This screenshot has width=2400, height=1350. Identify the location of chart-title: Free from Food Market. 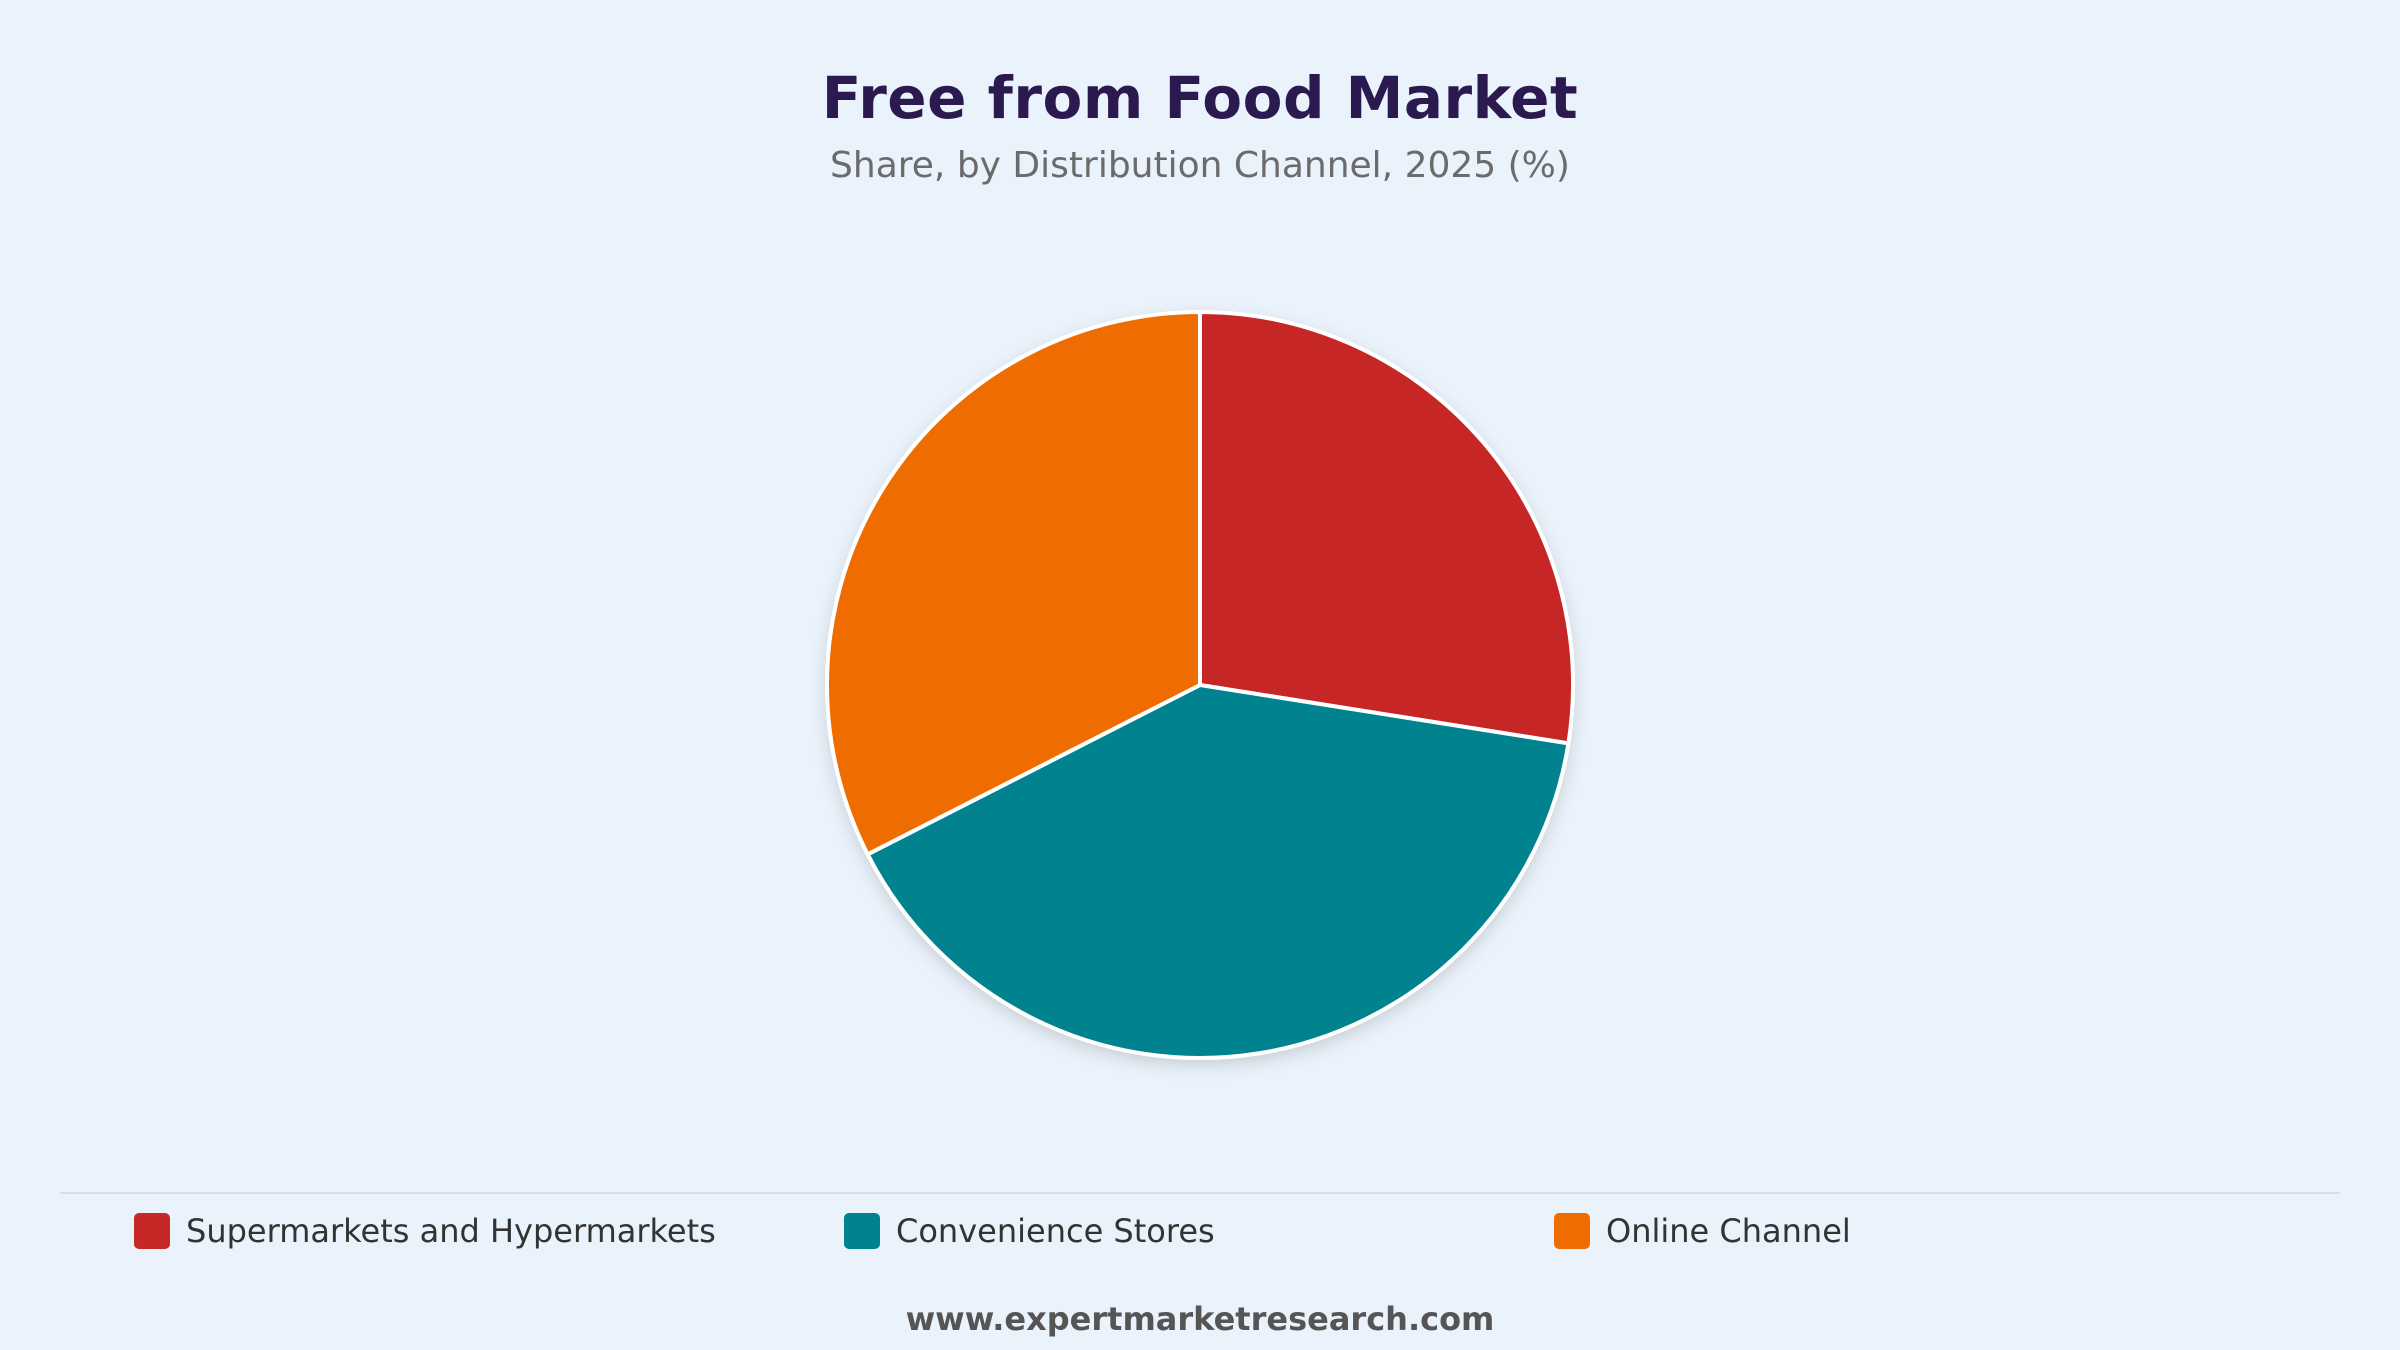
(1200, 98).